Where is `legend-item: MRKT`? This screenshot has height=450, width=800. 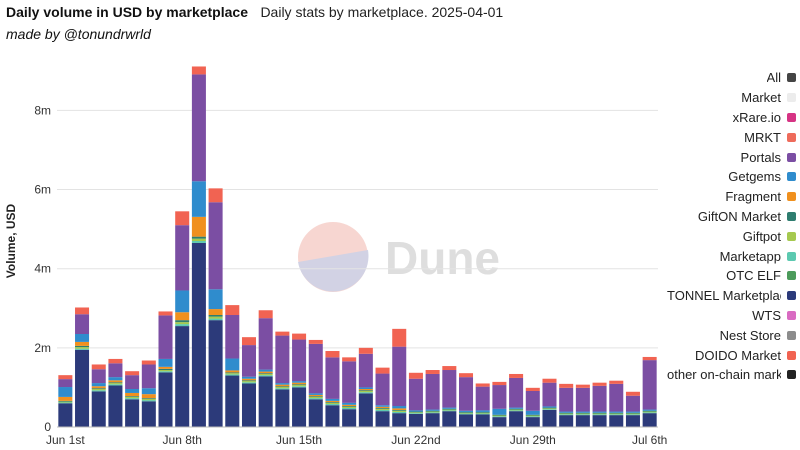 legend-item: MRKT is located at coordinates (728, 137).